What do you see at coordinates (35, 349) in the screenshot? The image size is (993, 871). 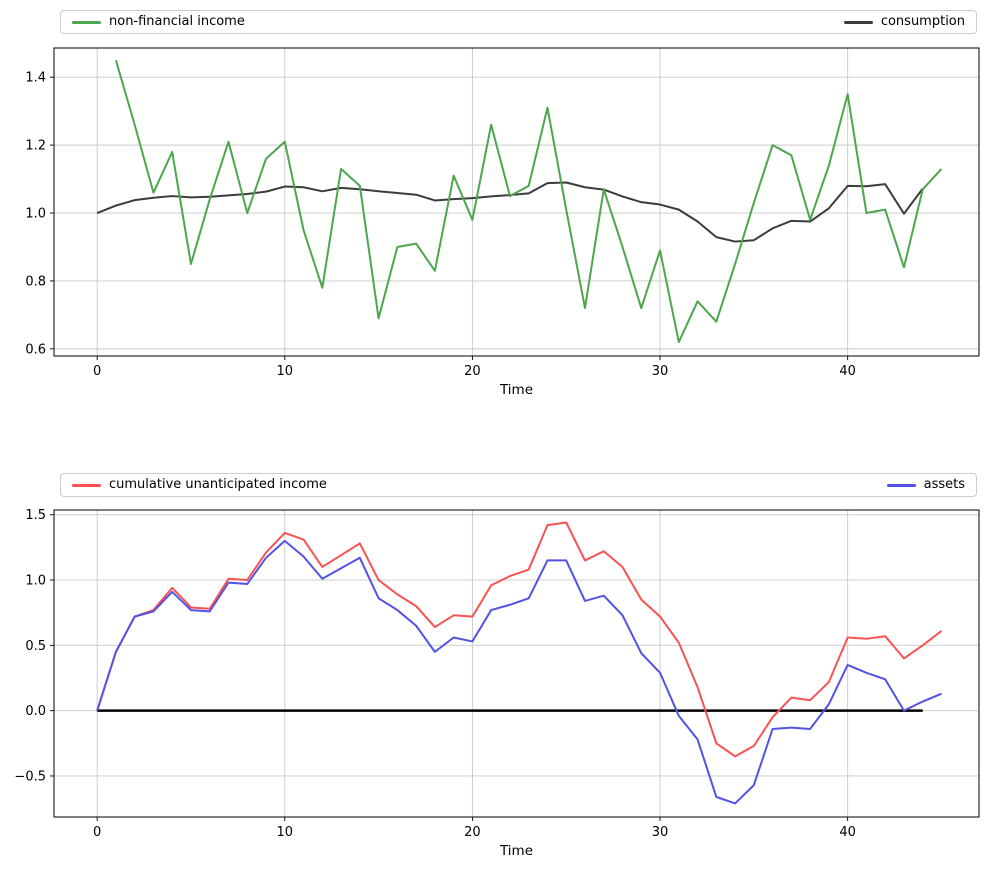 I see `y-tick-label: 0.6` at bounding box center [35, 349].